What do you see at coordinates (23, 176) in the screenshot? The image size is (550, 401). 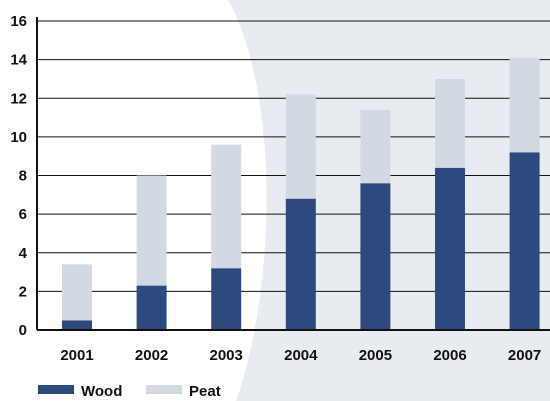 I see `y-tick-label: 8` at bounding box center [23, 176].